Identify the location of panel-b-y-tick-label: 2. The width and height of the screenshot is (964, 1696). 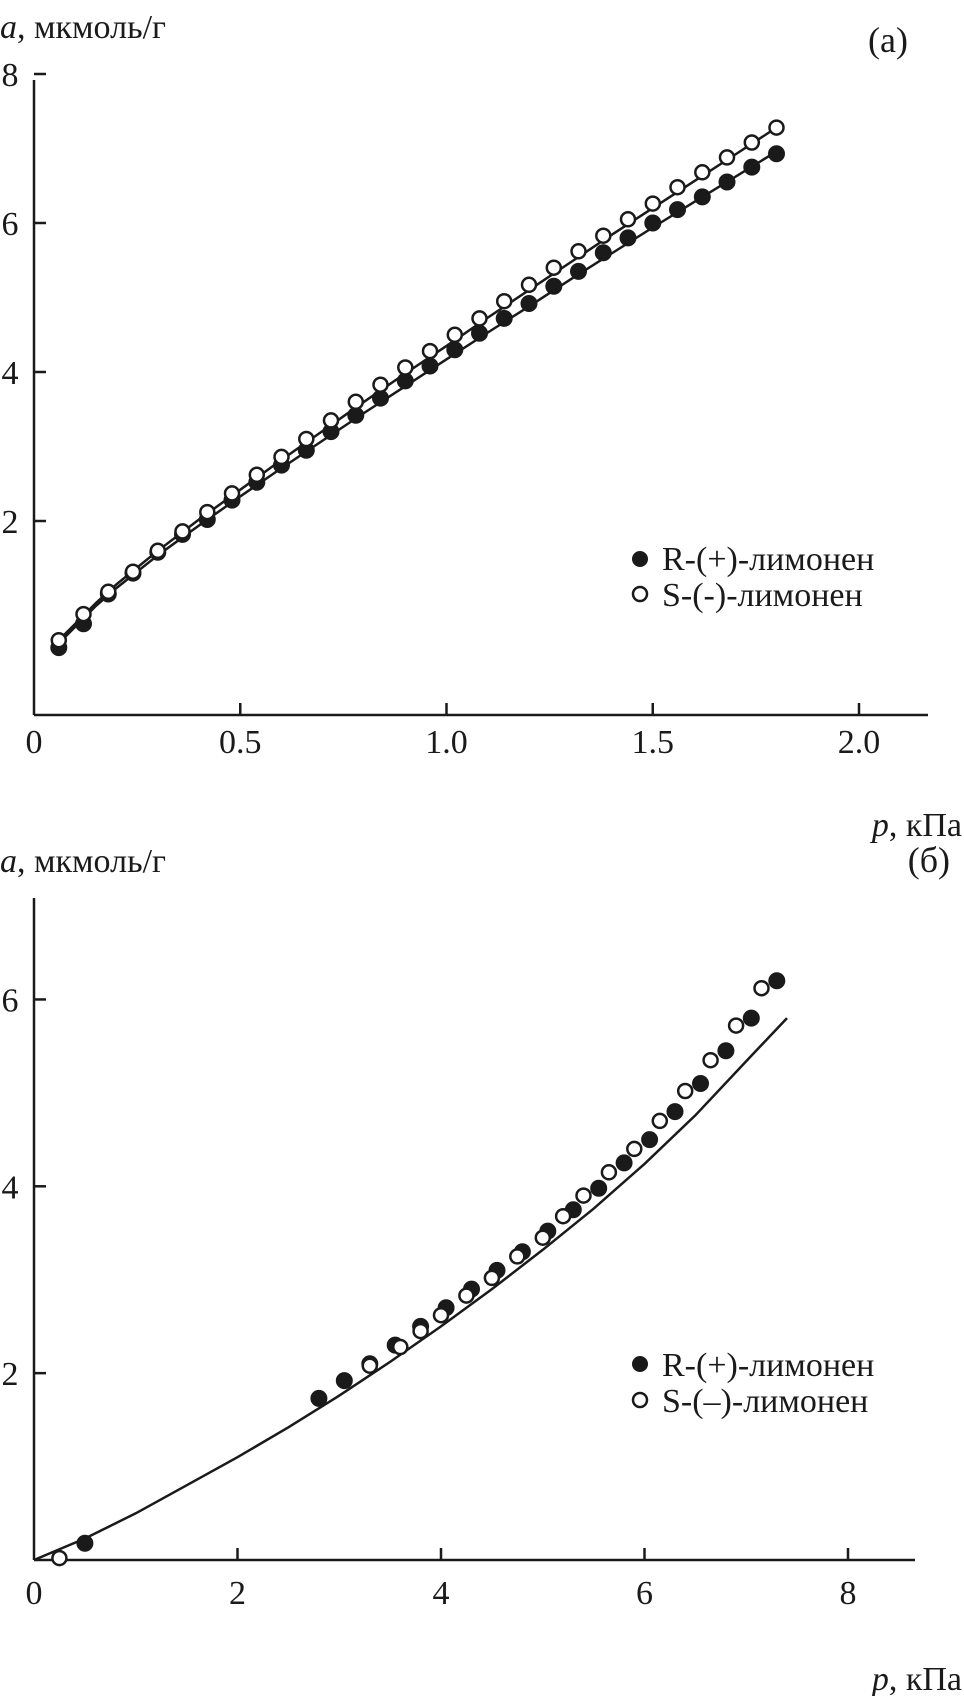
(10, 1374).